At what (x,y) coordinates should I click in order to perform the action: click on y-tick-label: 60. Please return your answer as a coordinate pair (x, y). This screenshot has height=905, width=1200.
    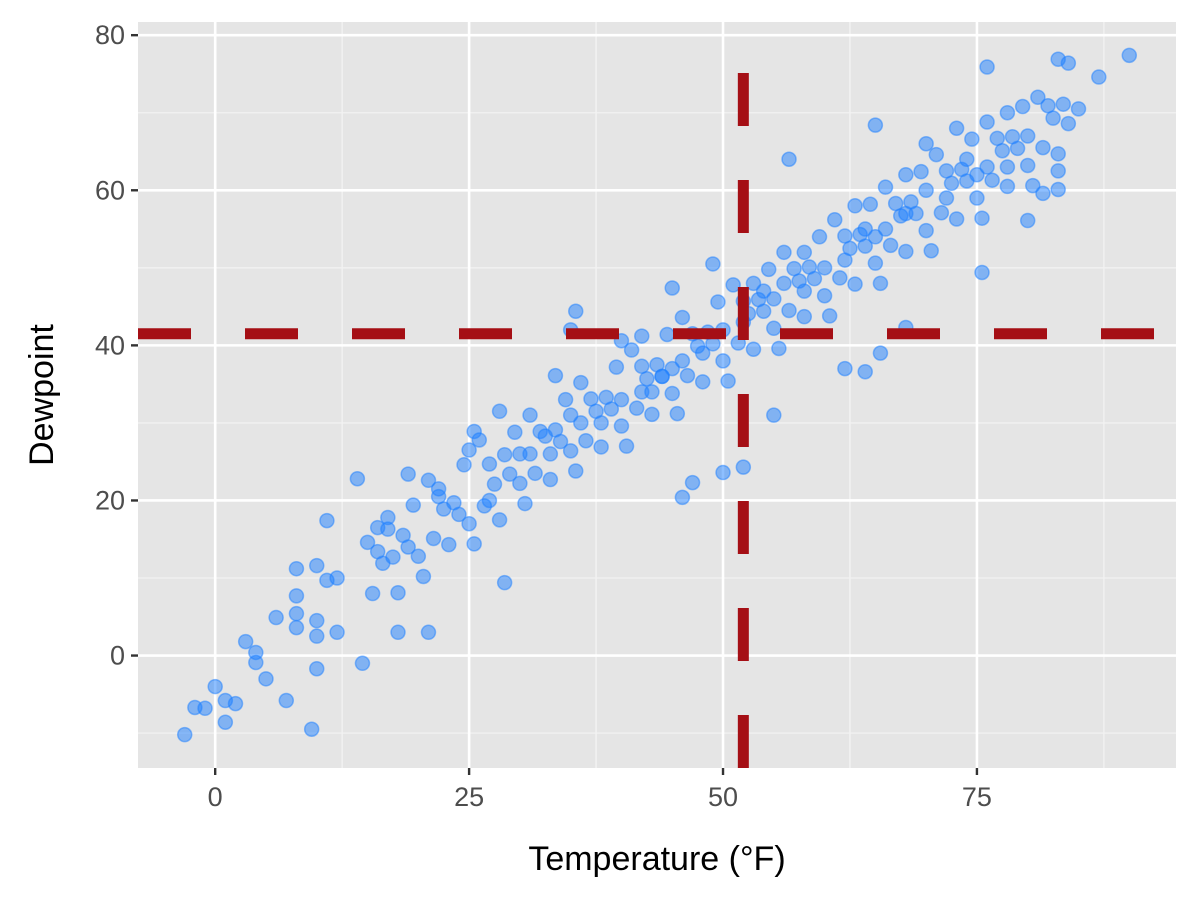
    Looking at the image, I should click on (110, 190).